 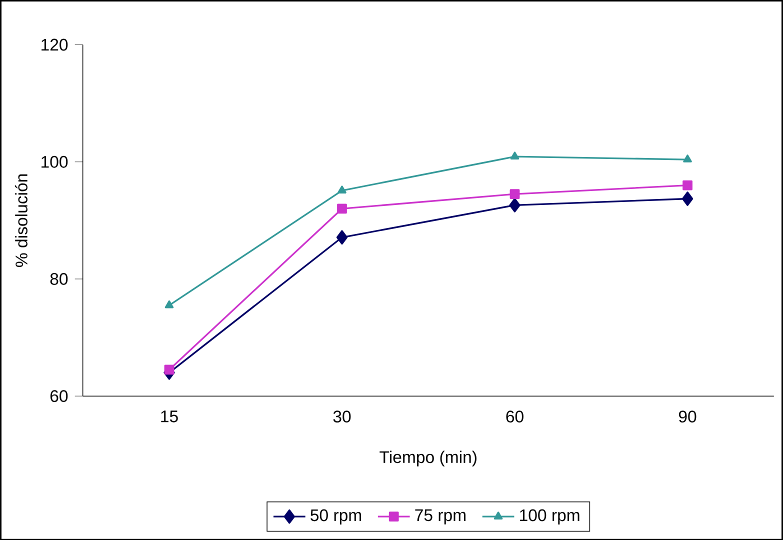 What do you see at coordinates (21, 220) in the screenshot?
I see `y-axis-title: % disolución` at bounding box center [21, 220].